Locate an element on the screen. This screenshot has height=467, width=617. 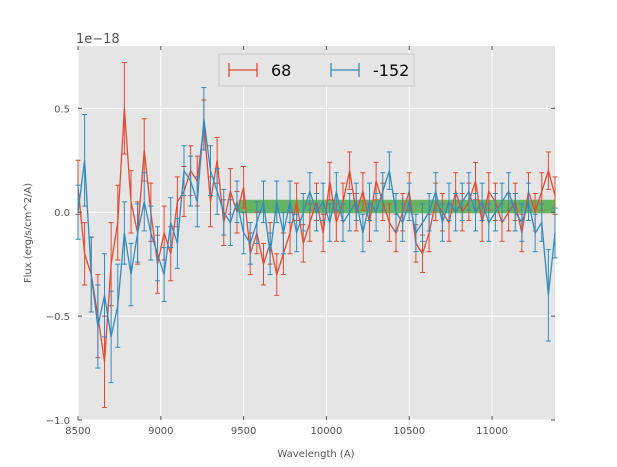
y-tick-label: 0.5 is located at coordinates (62, 109).